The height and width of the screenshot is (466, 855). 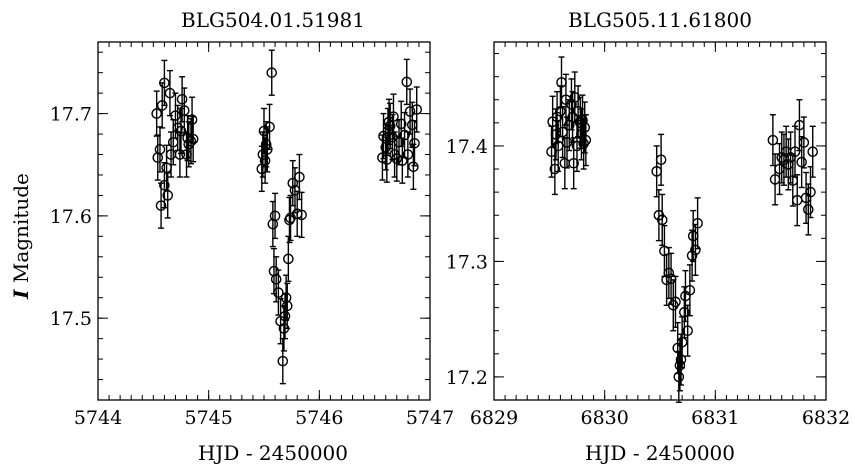 I want to click on x-tick-label: 6831, so click(x=715, y=418).